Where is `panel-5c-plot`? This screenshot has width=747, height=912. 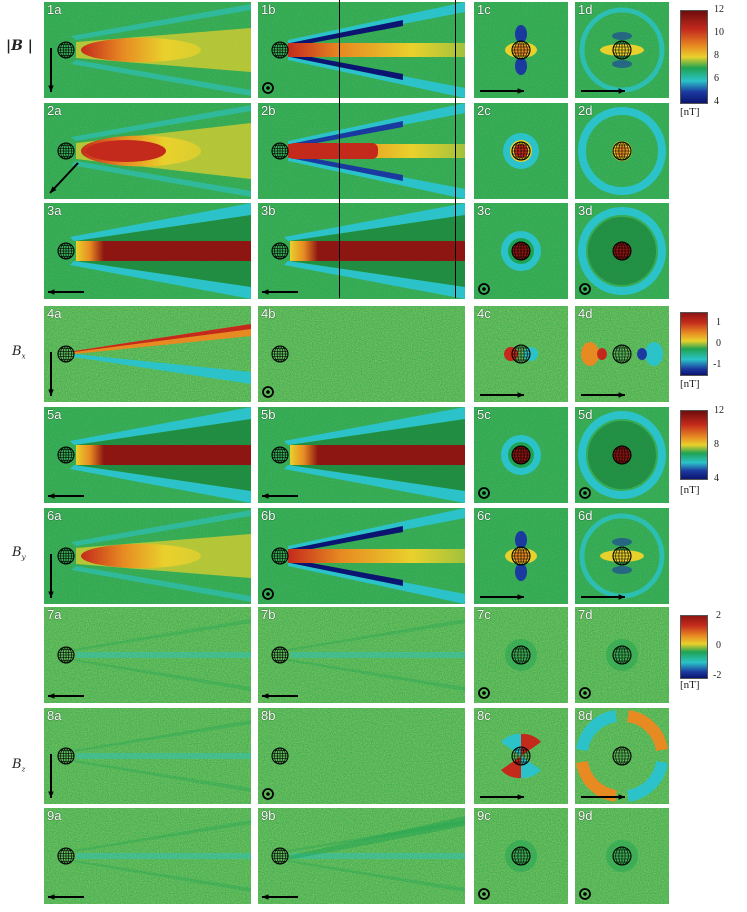
panel-5c-plot is located at coordinates (521, 455).